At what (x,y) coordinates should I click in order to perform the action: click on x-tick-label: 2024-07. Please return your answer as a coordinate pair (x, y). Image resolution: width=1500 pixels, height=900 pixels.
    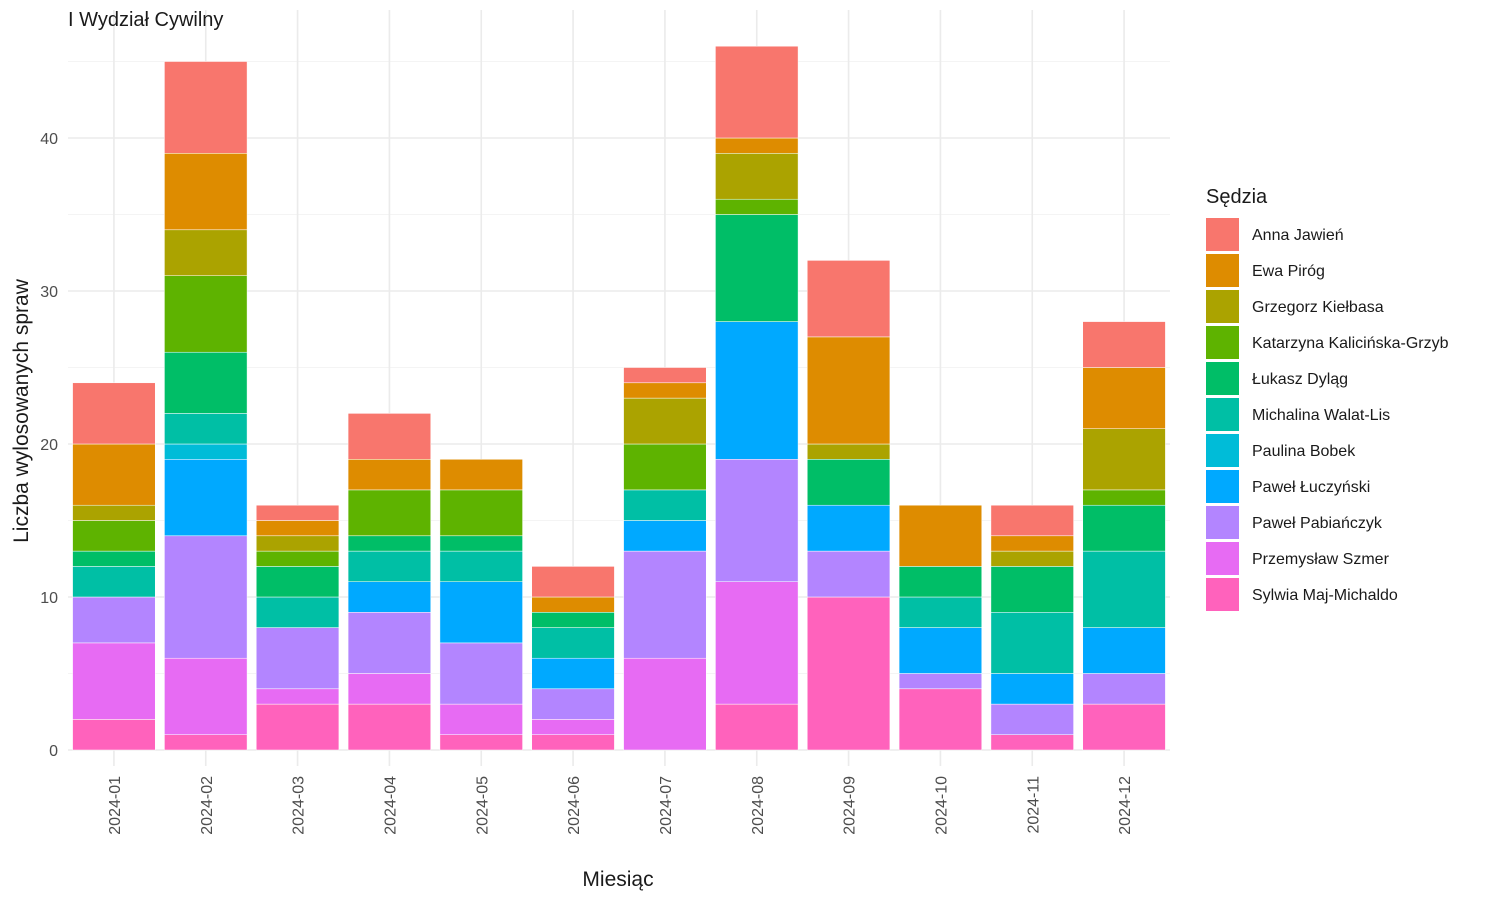
    Looking at the image, I should click on (666, 805).